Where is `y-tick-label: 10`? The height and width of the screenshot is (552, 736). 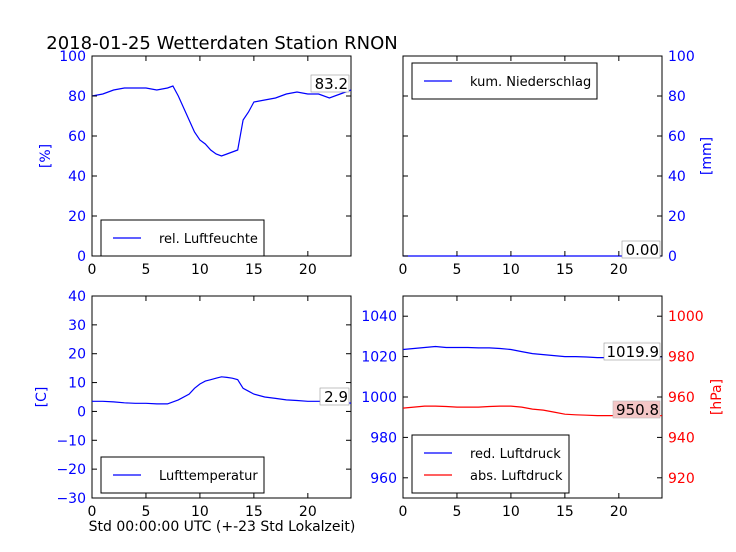
y-tick-label: 10 is located at coordinates (77, 384).